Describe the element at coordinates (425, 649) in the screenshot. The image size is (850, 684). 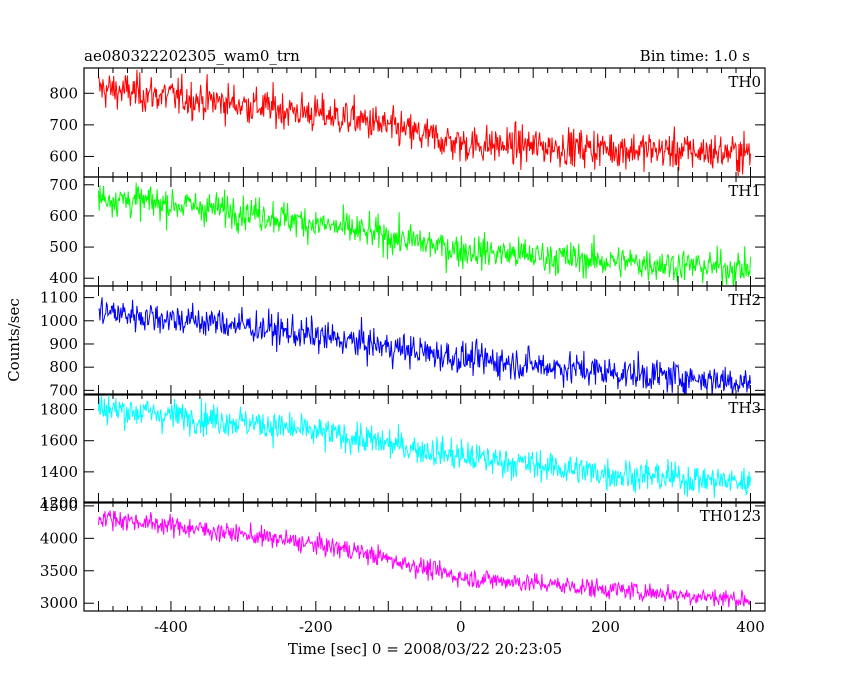
I see `x-axis-title: Time [sec] 0 = 2008/03/22 20:23:05` at that location.